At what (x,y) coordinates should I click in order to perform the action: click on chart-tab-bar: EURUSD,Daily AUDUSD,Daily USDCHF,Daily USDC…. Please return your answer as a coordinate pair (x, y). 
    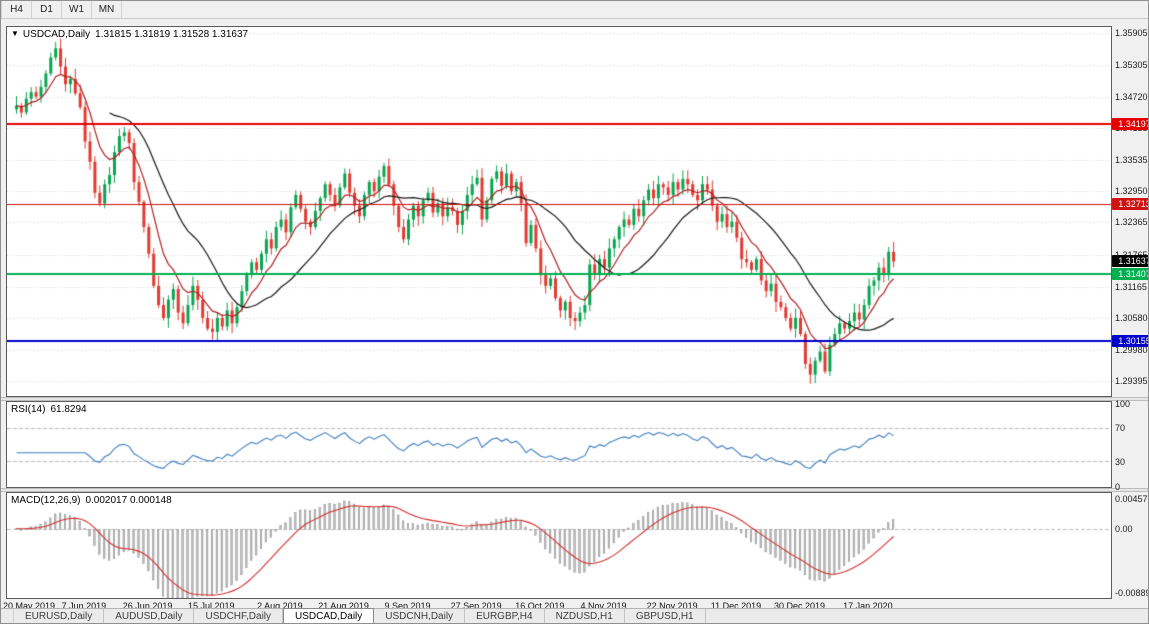
    Looking at the image, I should click on (574, 615).